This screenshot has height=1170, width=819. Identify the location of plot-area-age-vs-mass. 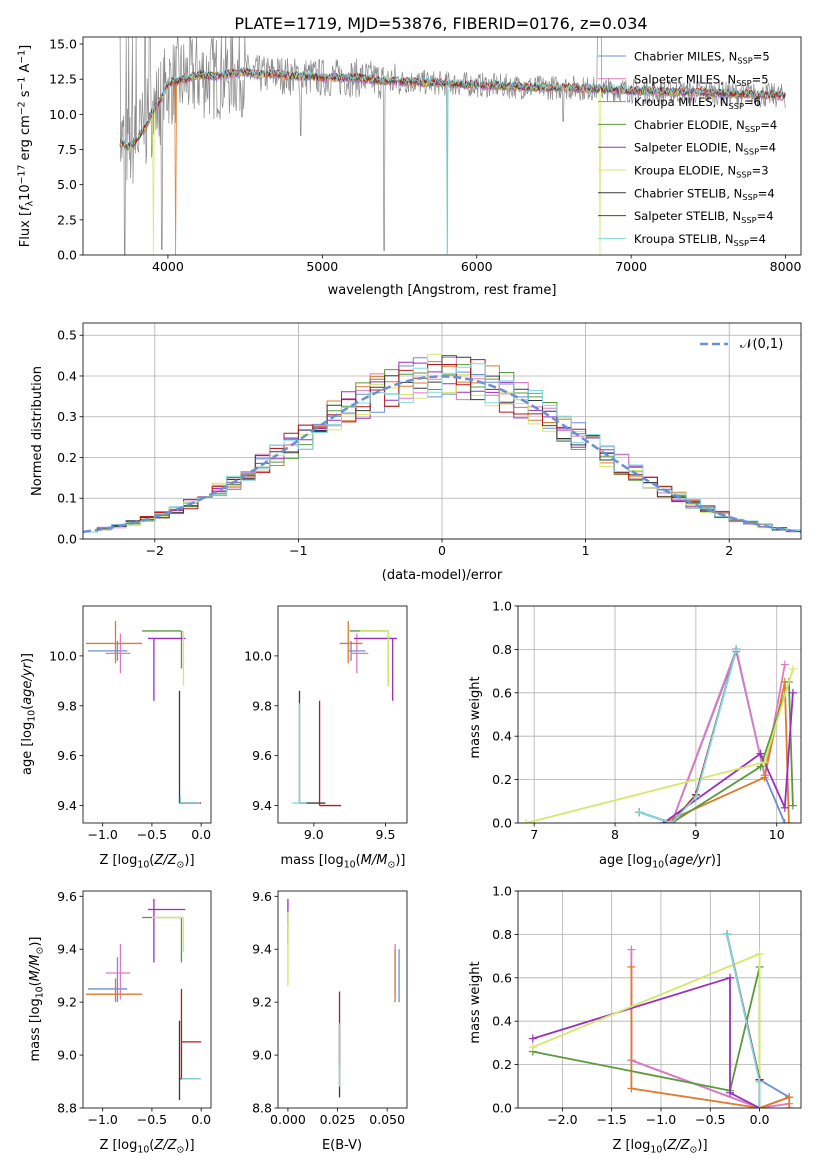
(344, 713).